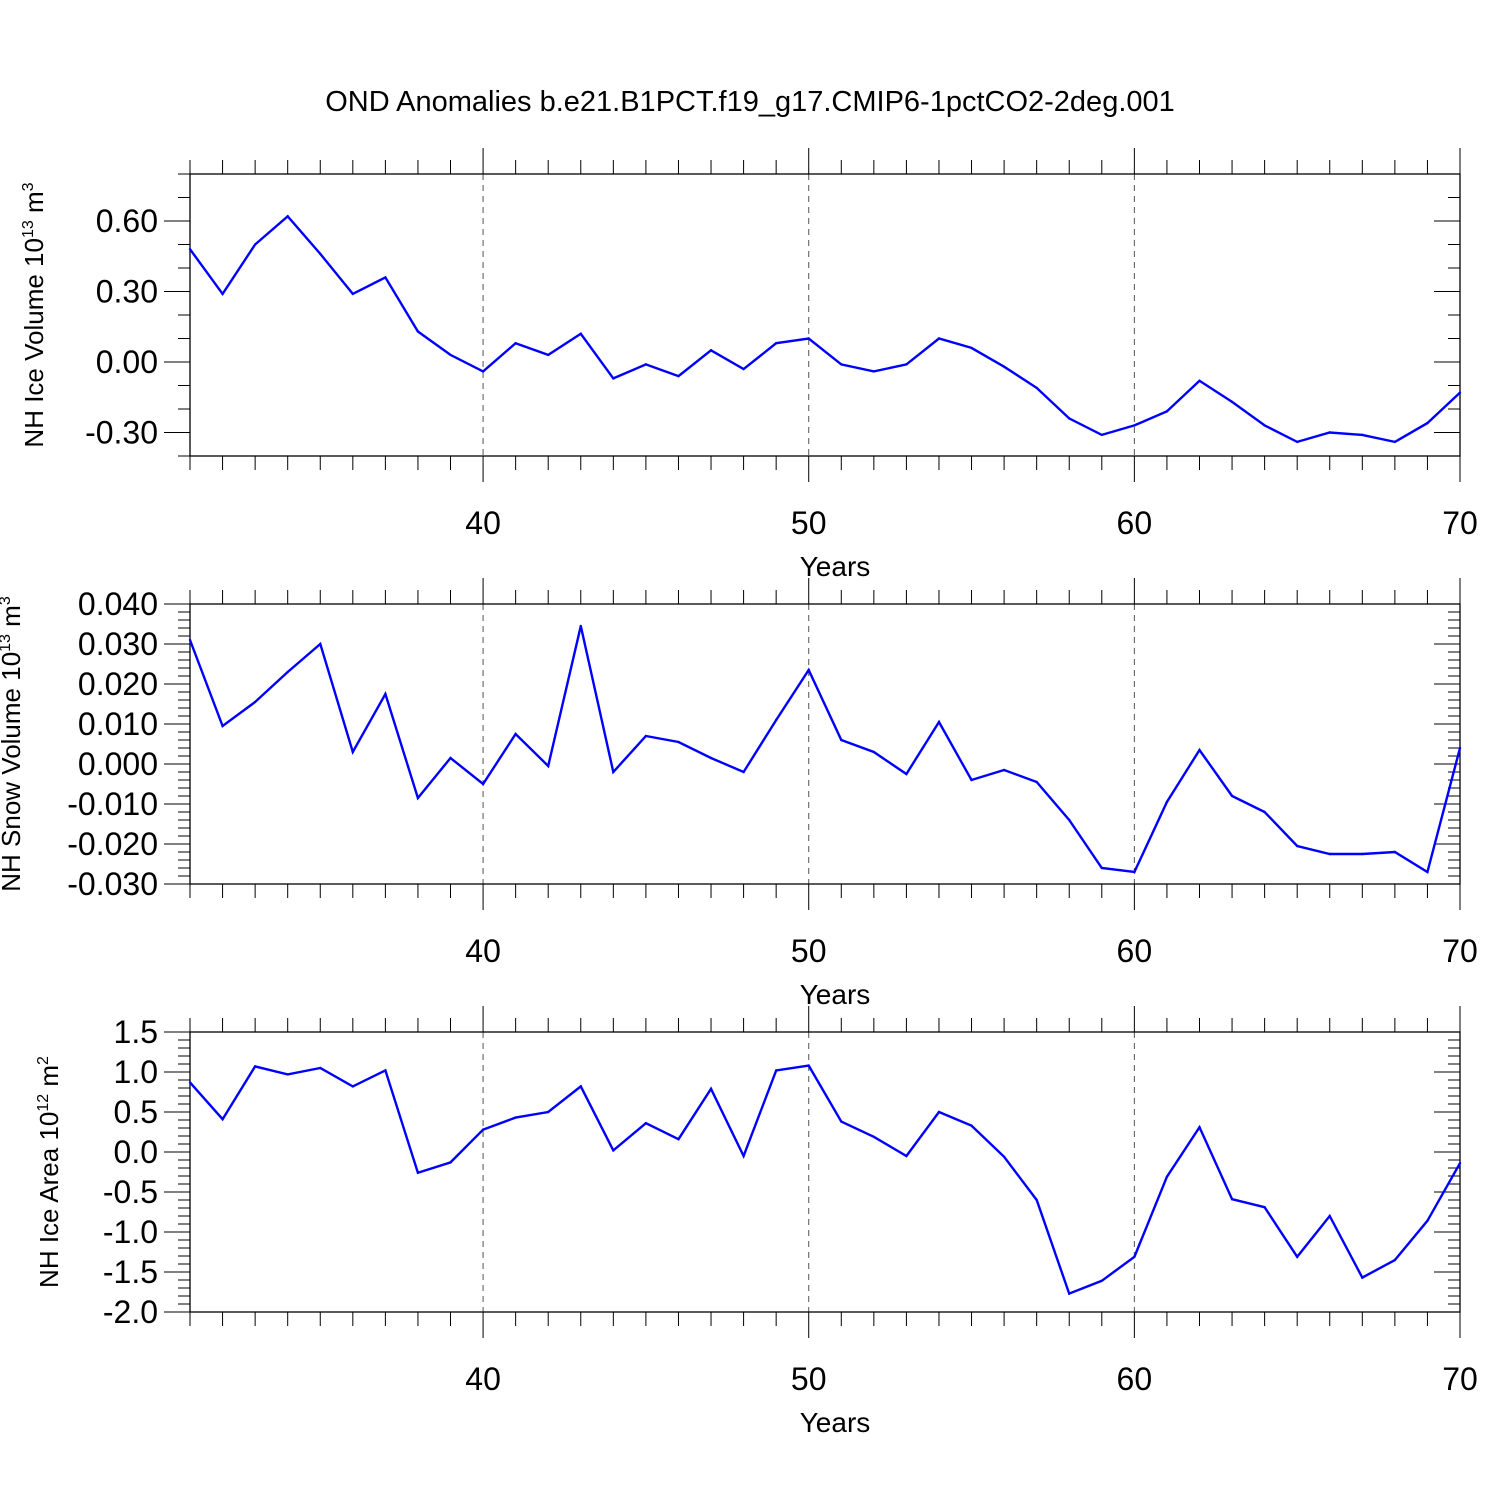 Image resolution: width=1500 pixels, height=1500 pixels. Describe the element at coordinates (121, 433) in the screenshot. I see `y-tick-label: -0.30` at that location.